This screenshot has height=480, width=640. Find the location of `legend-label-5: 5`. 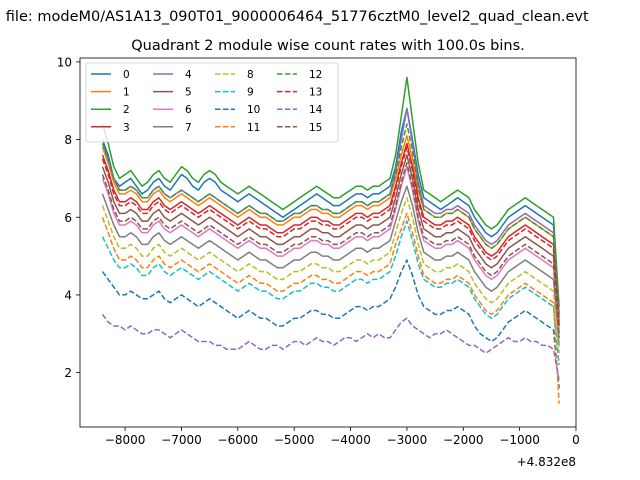

legend-label-5: 5 is located at coordinates (188, 93).